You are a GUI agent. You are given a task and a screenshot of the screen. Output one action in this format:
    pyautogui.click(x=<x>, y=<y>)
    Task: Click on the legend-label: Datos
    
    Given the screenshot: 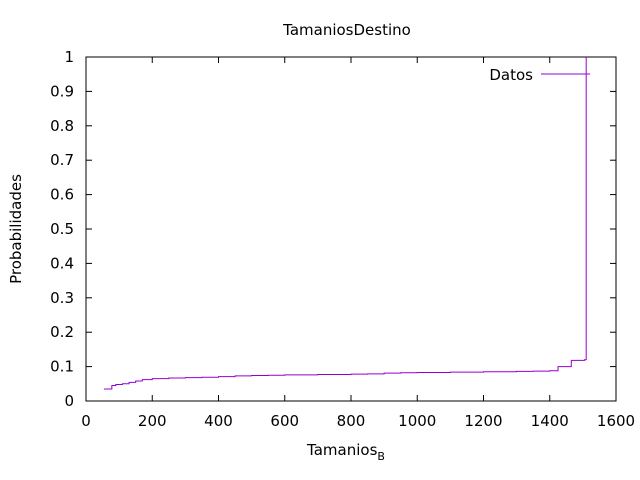 What is the action you would take?
    pyautogui.click(x=511, y=75)
    